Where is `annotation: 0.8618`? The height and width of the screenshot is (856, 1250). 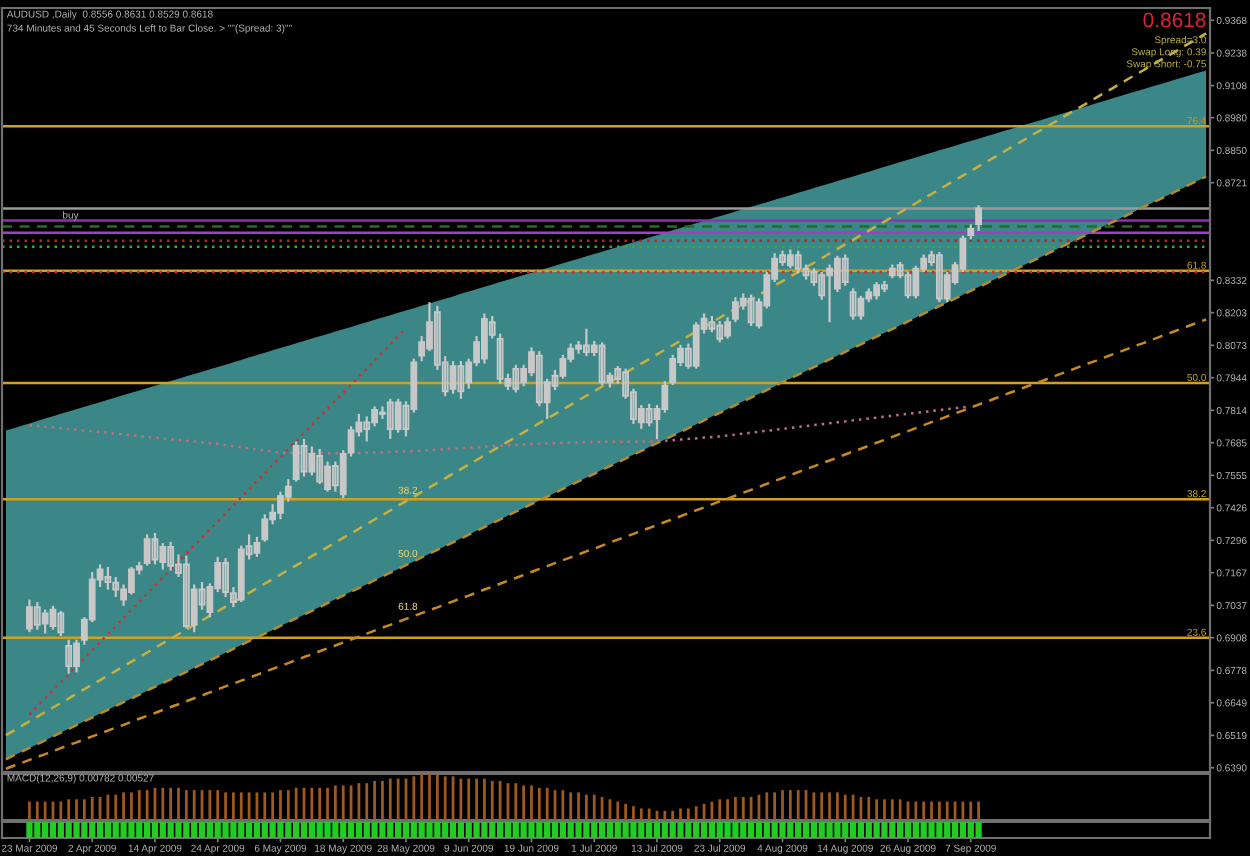
annotation: 0.8618 is located at coordinates (1174, 20).